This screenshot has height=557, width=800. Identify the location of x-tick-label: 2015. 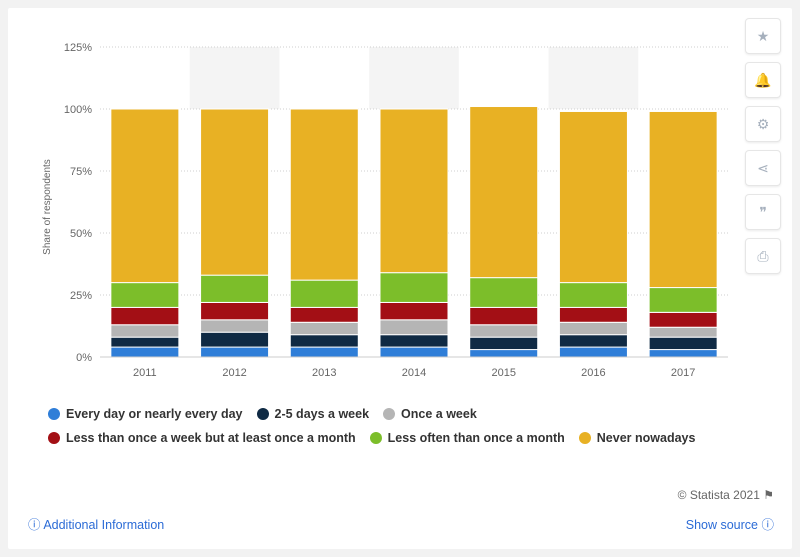
(503, 373).